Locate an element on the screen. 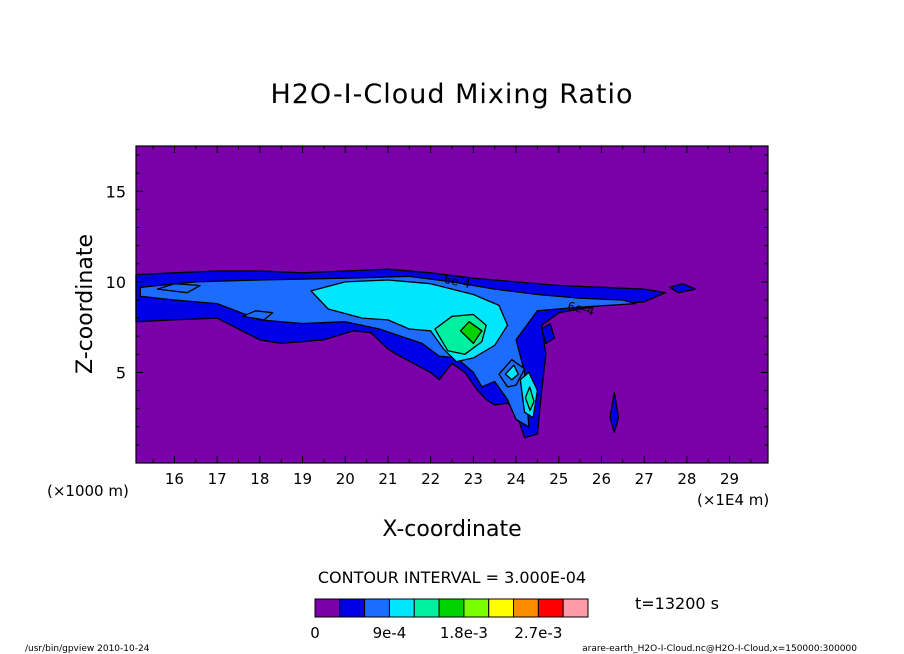 The width and height of the screenshot is (904, 654). x-tick-label: 23 is located at coordinates (473, 479).